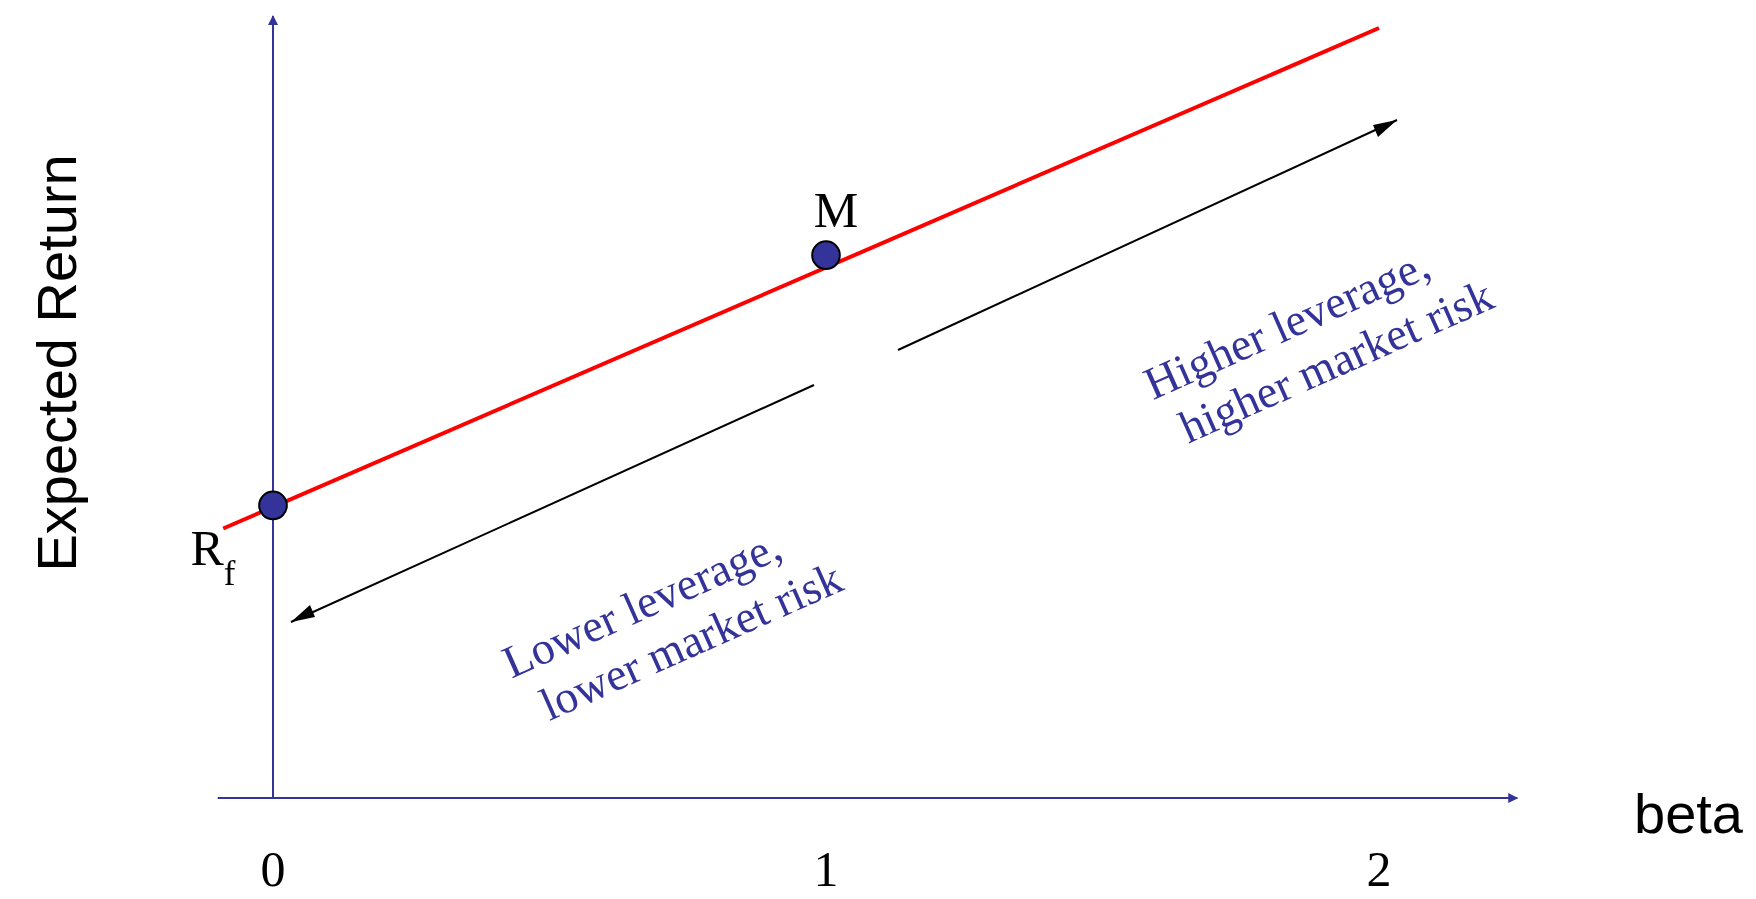 The image size is (1756, 899). What do you see at coordinates (1379, 869) in the screenshot?
I see `x-tick-label: 2` at bounding box center [1379, 869].